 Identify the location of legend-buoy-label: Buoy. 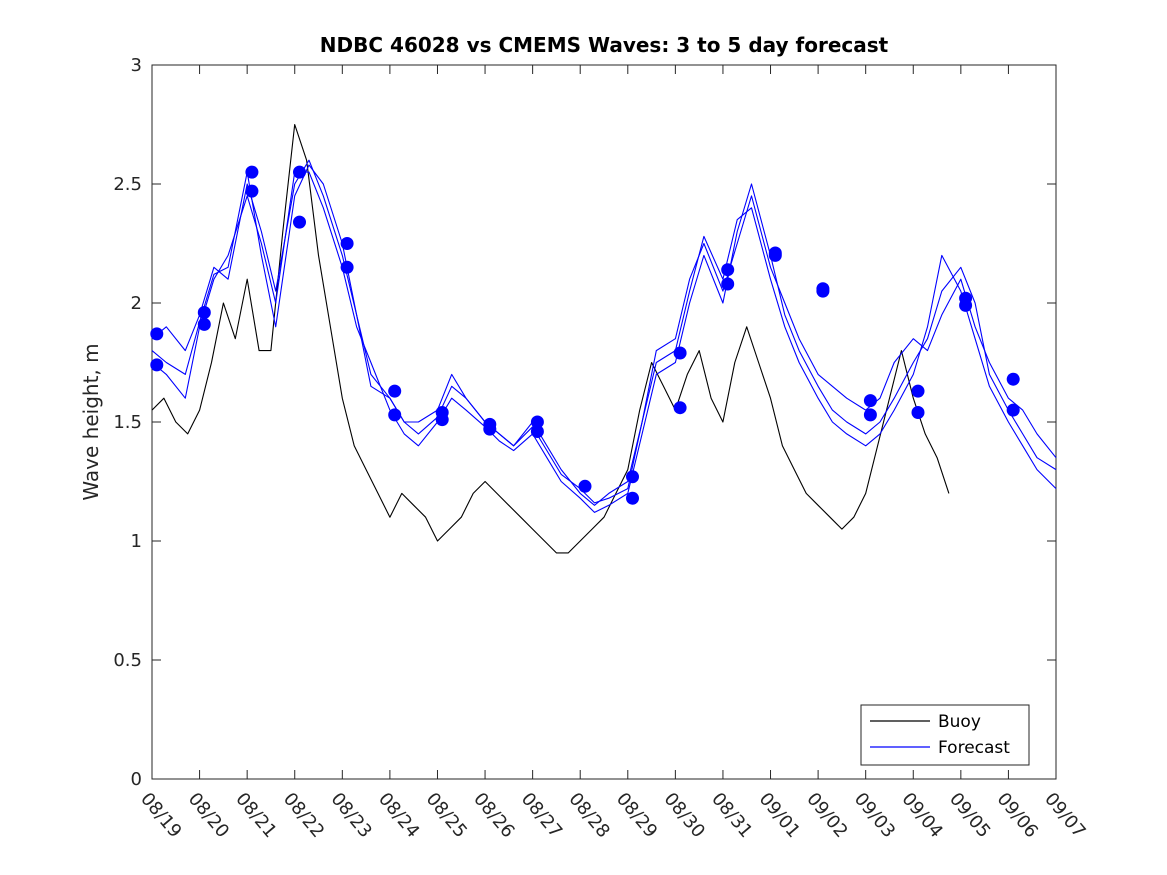
(959, 722).